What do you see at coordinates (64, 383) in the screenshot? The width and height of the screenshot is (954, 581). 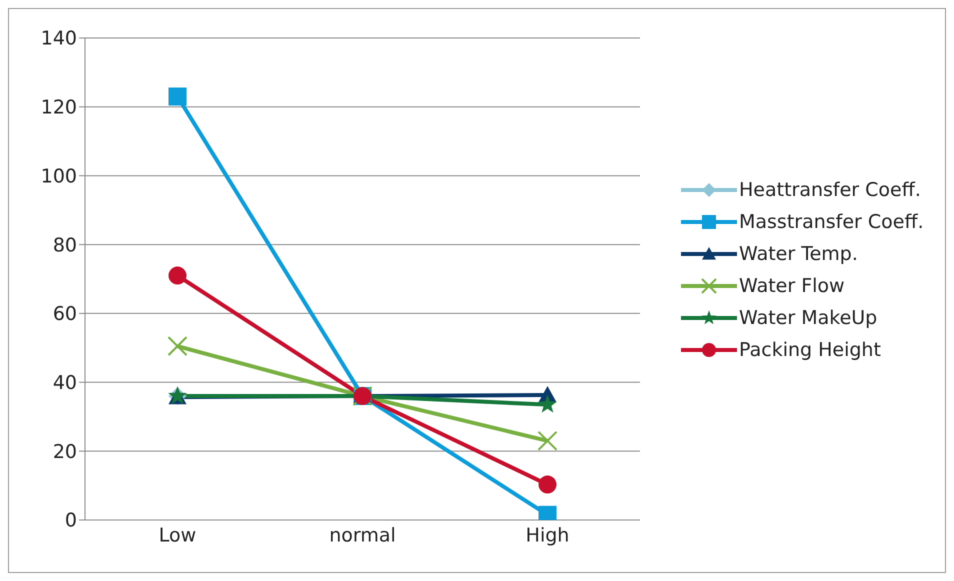 I see `y-tick-label: 40` at bounding box center [64, 383].